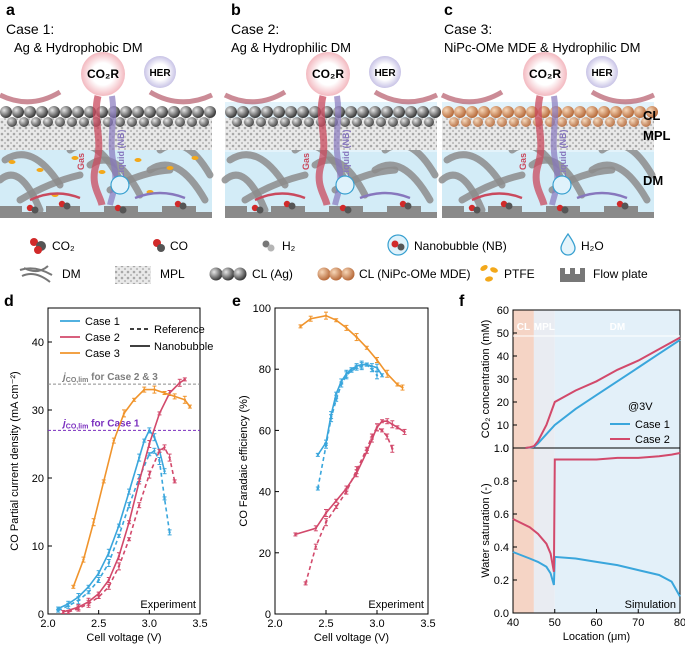 This screenshot has width=685, height=648. What do you see at coordinates (503, 311) in the screenshot?
I see `y-tick-label: 60` at bounding box center [503, 311].